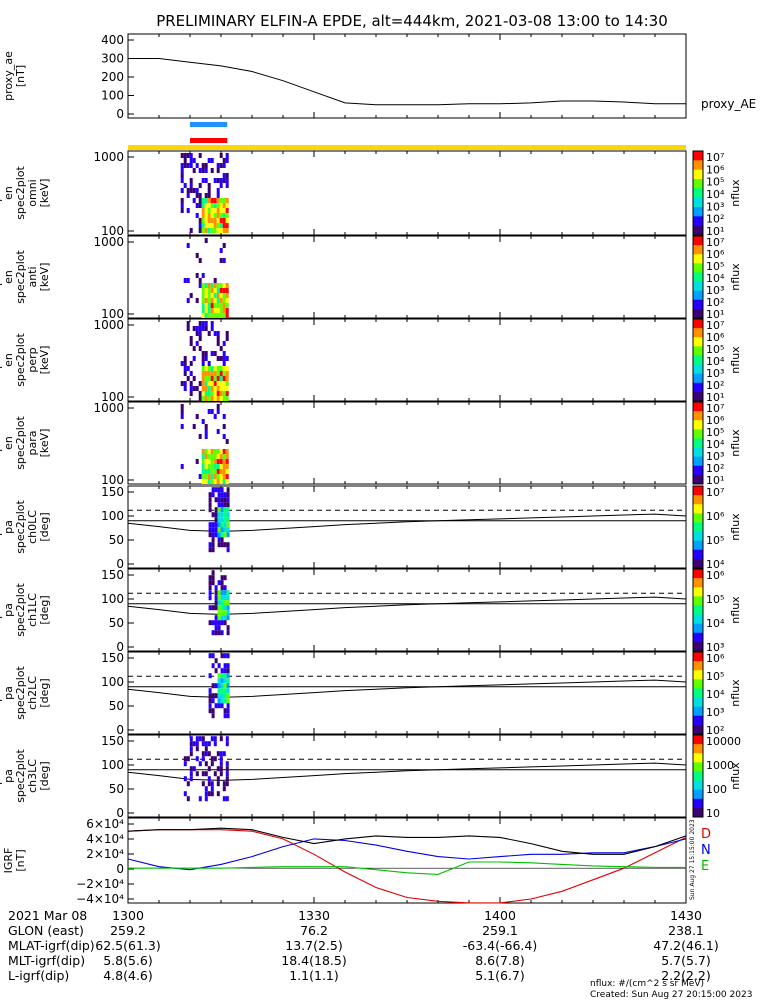 This screenshot has height=1000, width=775. I want to click on timestamp-group: Sun Aug 27 15:15:00 2023, so click(692, 859).